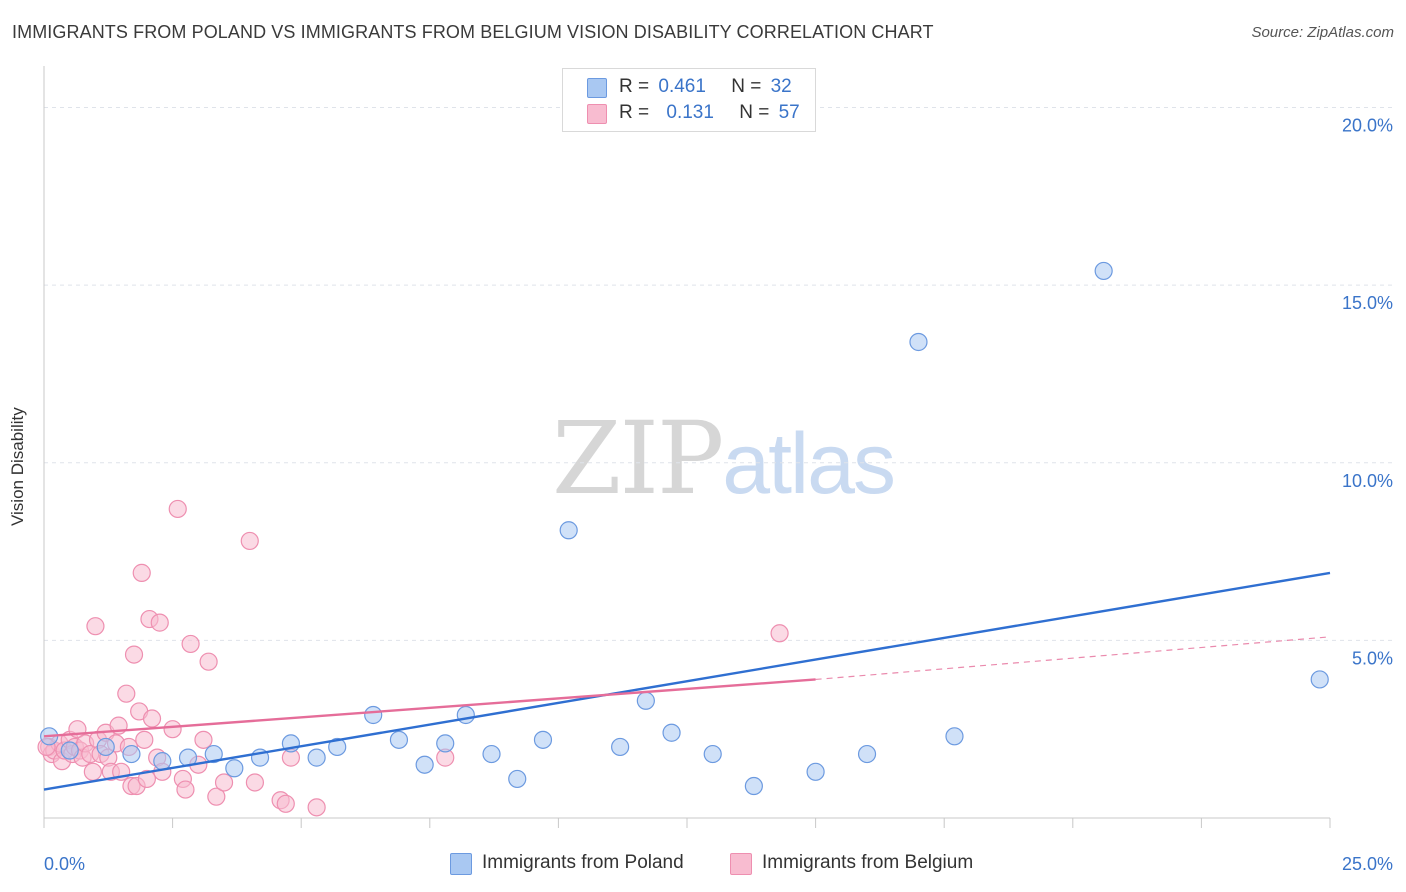 The image size is (1406, 892). What do you see at coordinates (682, 86) in the screenshot?
I see `legend-r-value: 0.461` at bounding box center [682, 86].